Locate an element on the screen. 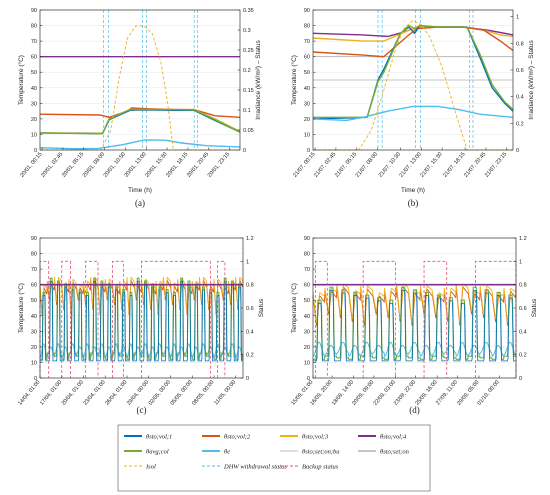  series--sto-vol-2 is located at coordinates (413, 42).